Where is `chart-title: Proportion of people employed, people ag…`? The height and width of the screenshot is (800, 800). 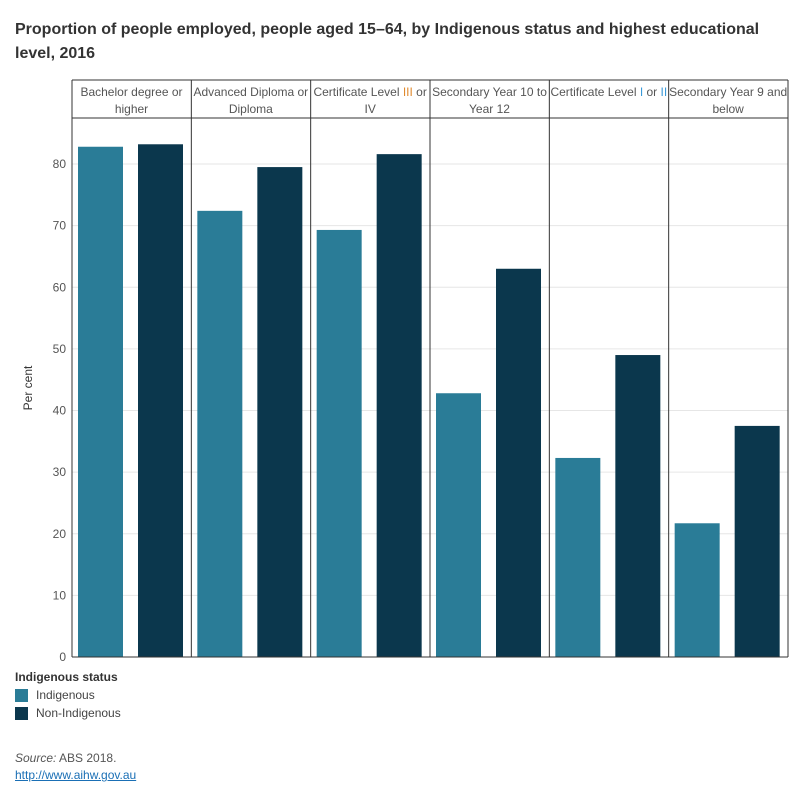
chart-title: Proportion of people employed, people ag… is located at coordinates (387, 41).